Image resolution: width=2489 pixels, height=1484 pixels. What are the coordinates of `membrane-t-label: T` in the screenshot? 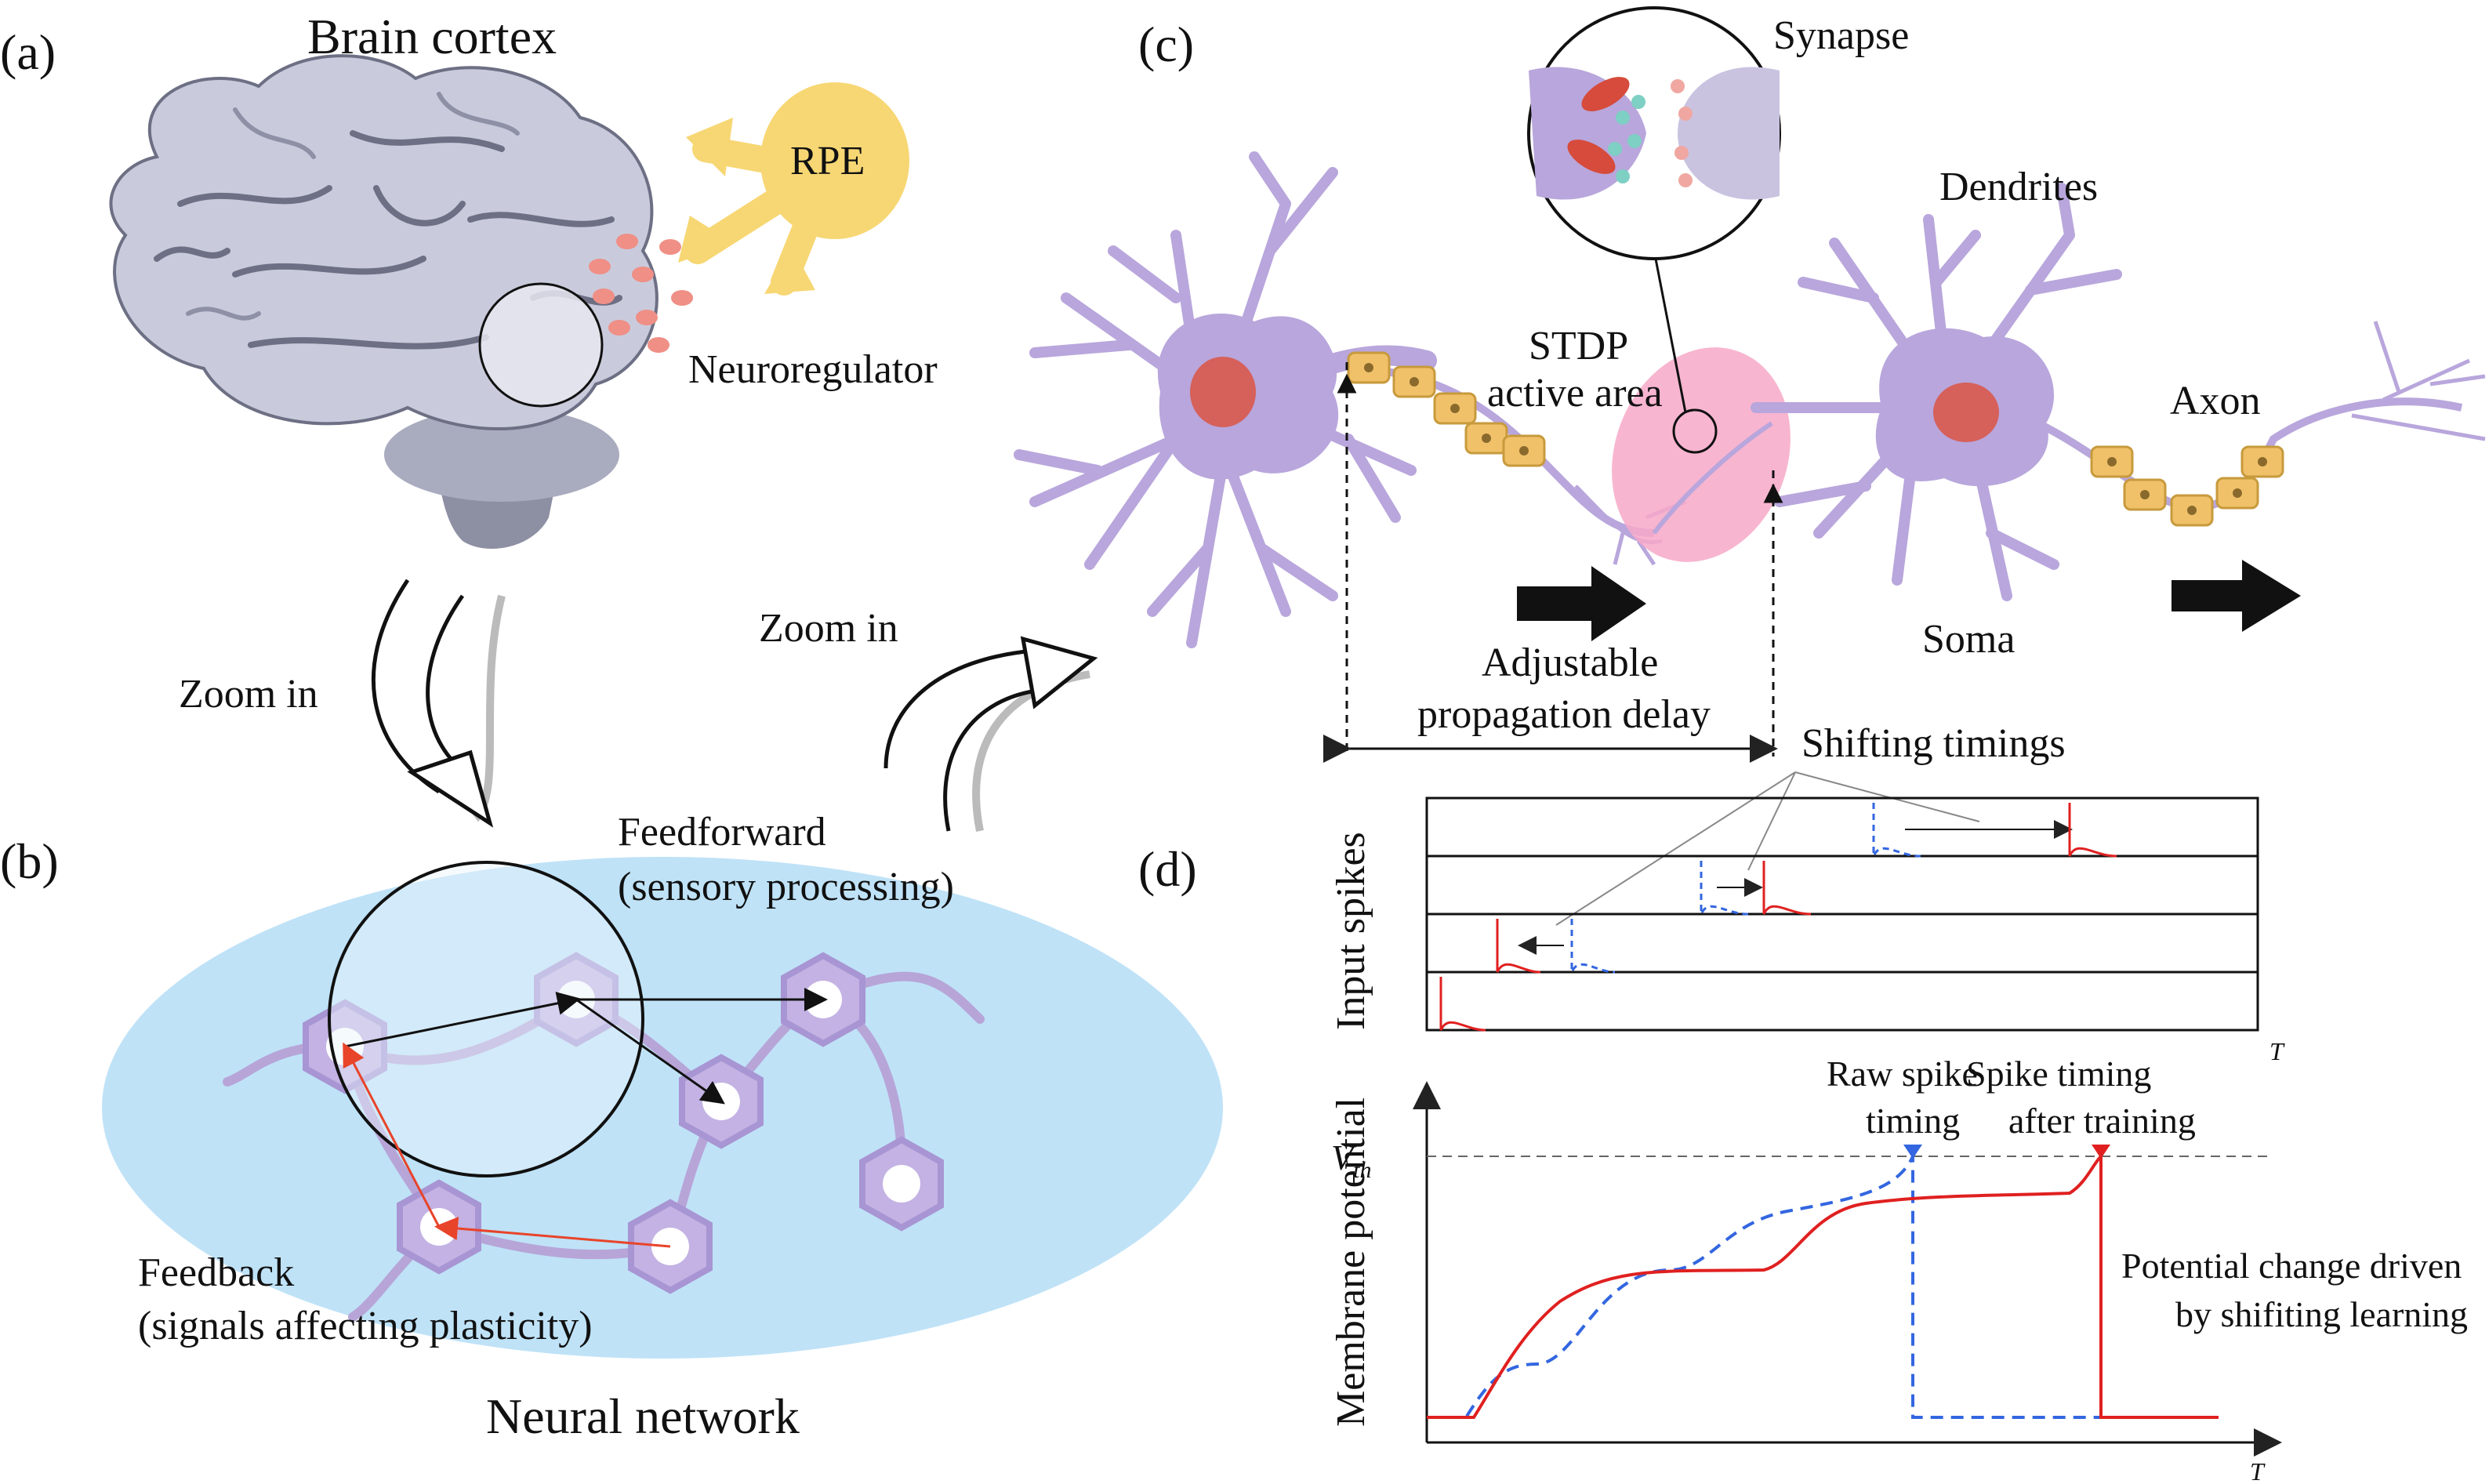 It's located at (2258, 1470).